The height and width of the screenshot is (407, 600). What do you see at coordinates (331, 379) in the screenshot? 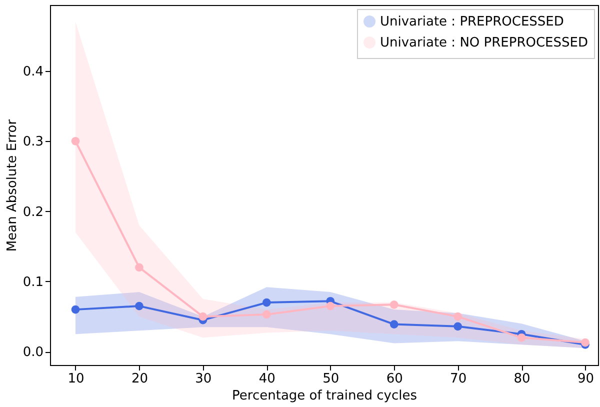
I see `x-tick-label: 50` at bounding box center [331, 379].